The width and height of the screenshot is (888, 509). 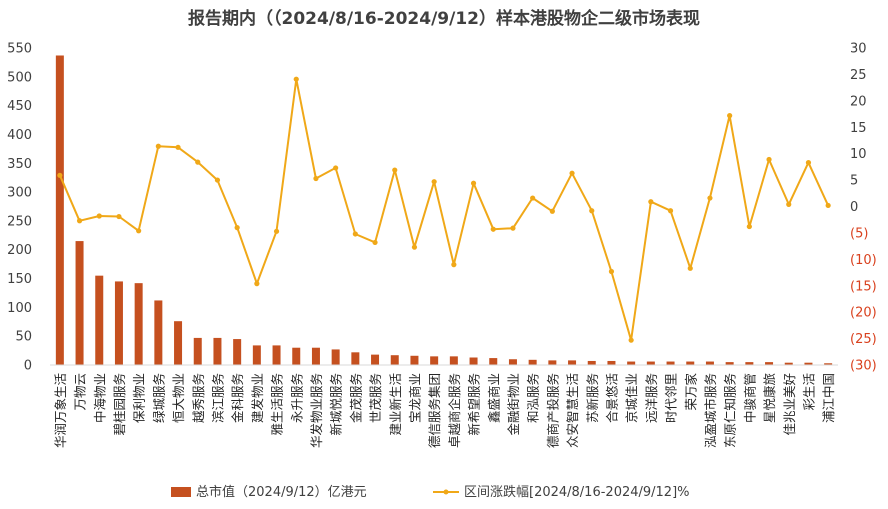 I want to click on x-category-label: 德商产投服务, so click(x=552, y=410).